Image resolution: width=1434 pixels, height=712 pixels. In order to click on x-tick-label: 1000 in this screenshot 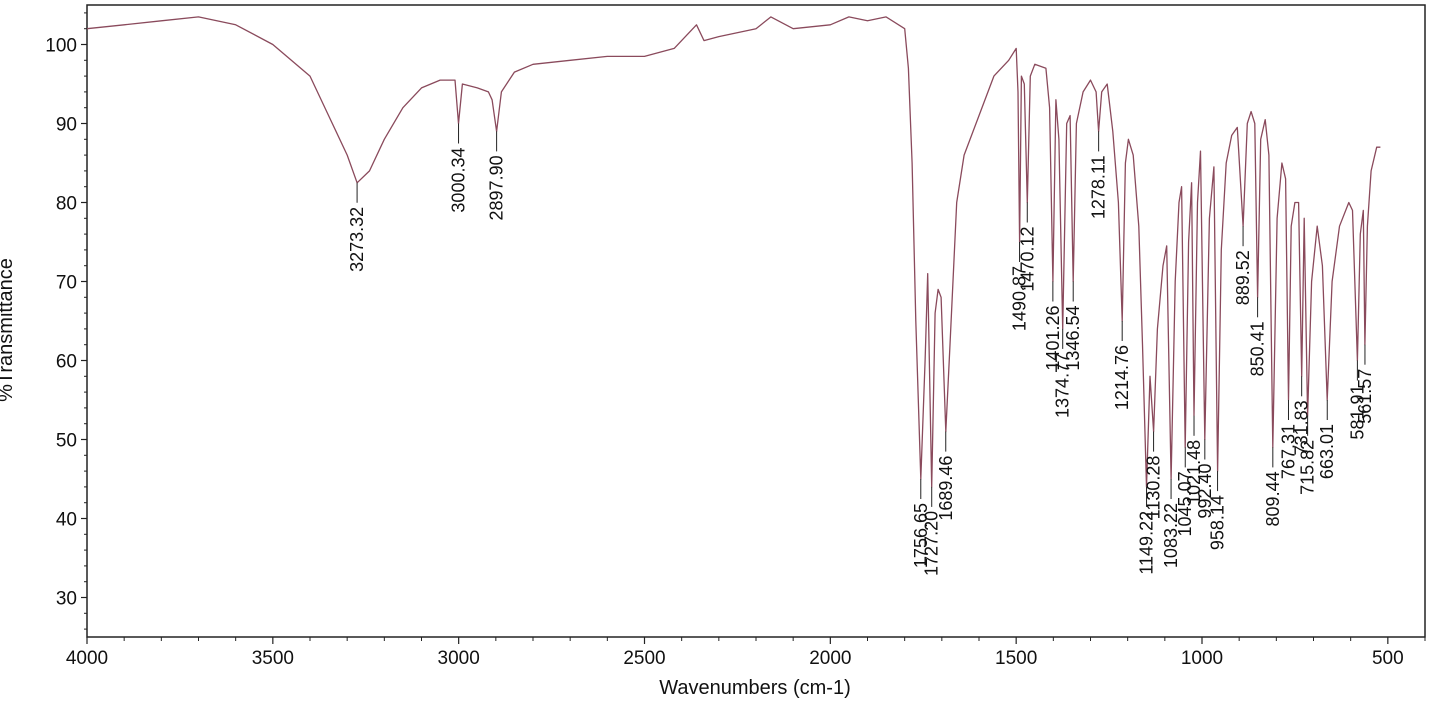, I will do `click(1202, 658)`.